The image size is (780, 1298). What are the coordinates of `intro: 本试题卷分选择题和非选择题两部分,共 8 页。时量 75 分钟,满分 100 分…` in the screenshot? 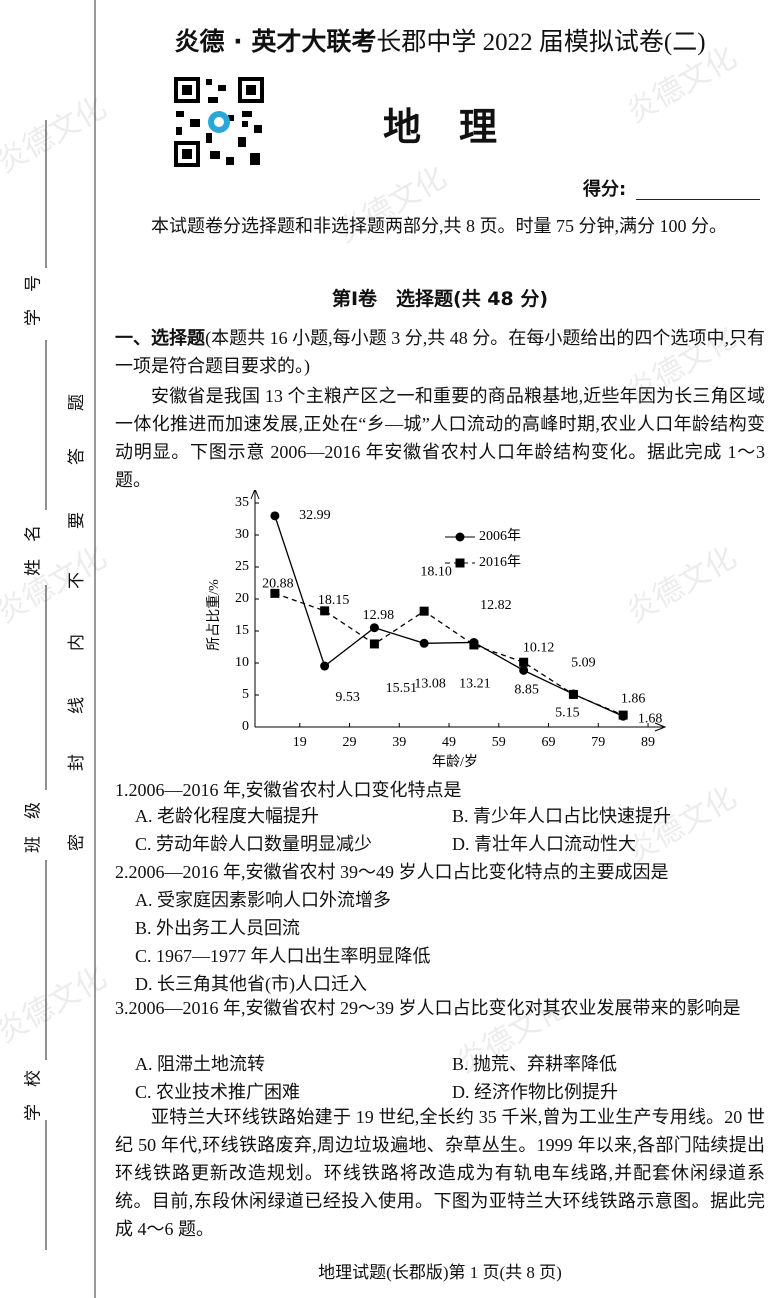 It's located at (439, 226).